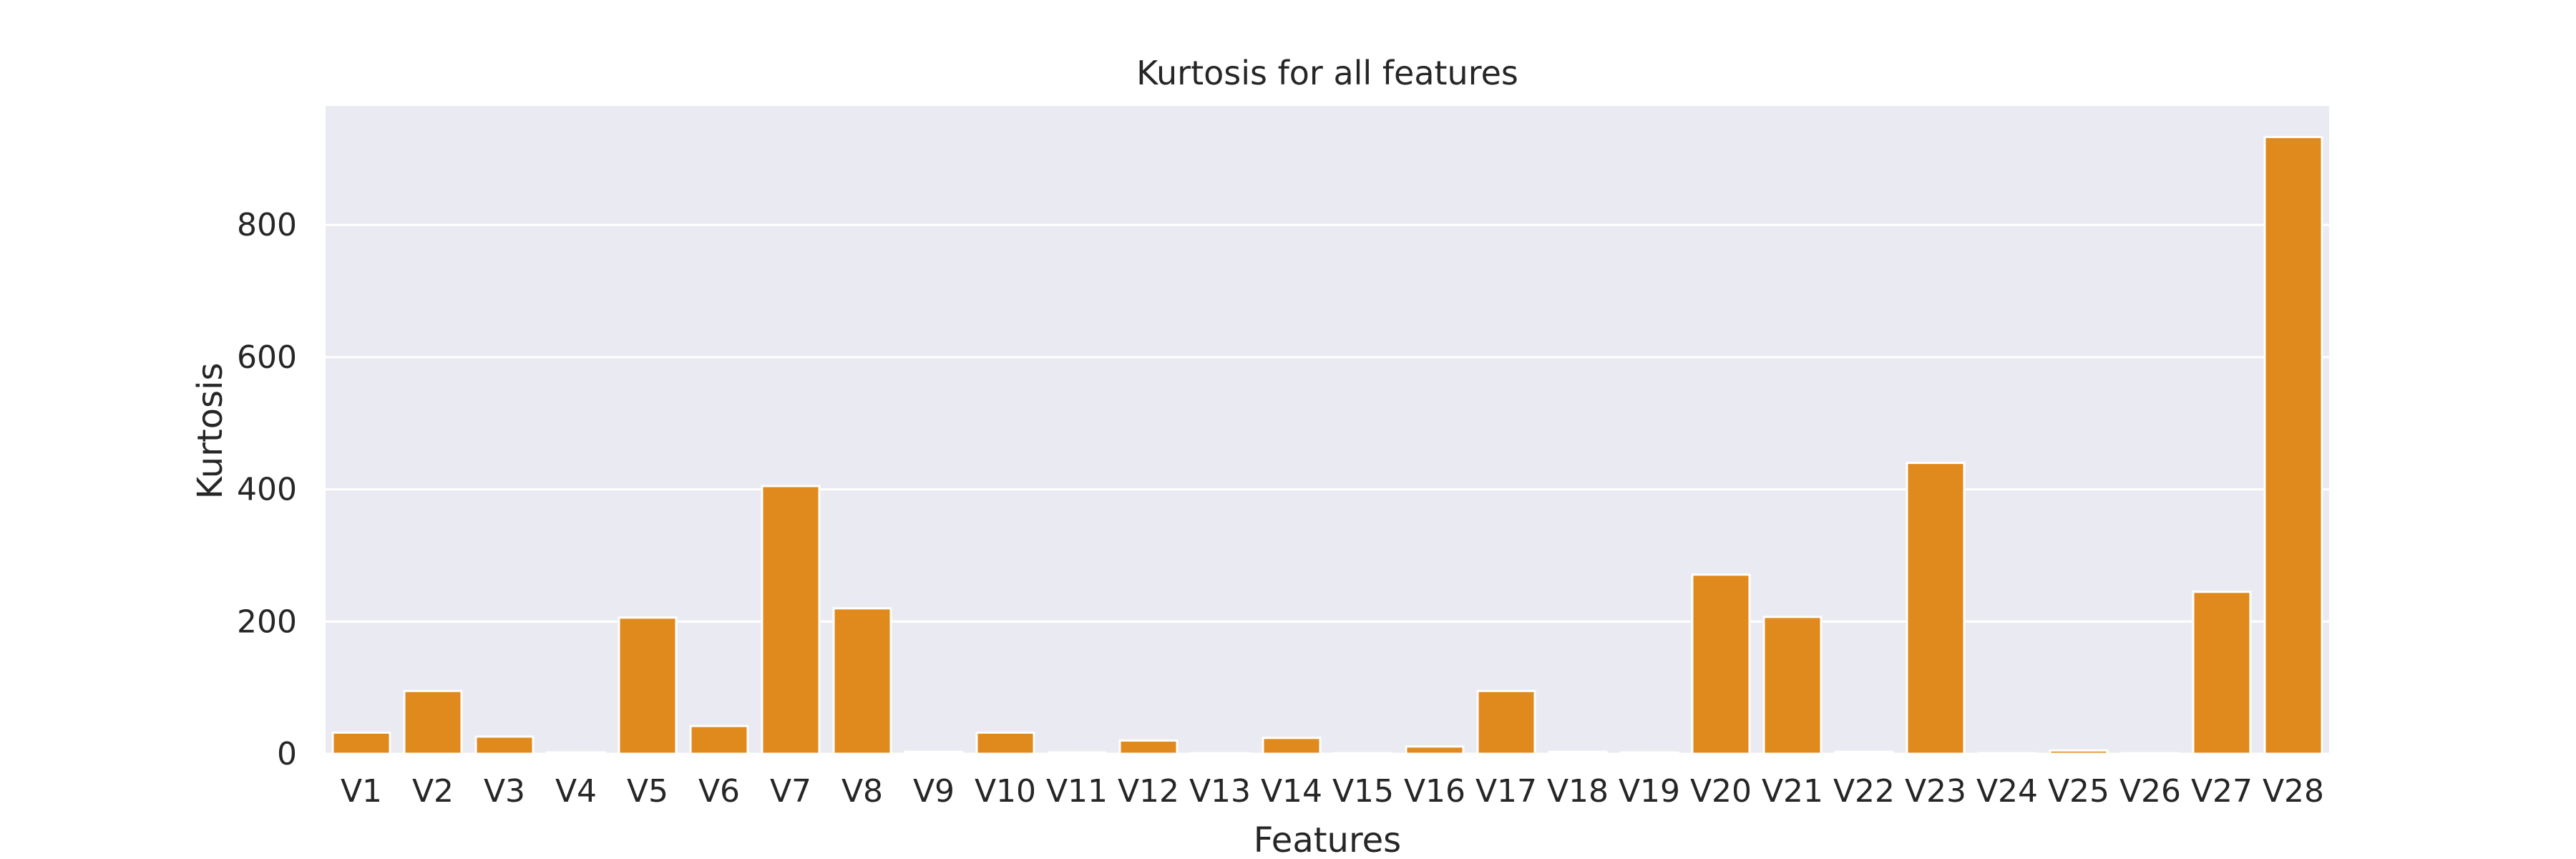  Describe the element at coordinates (1005, 743) in the screenshot. I see `bar-v10` at that location.